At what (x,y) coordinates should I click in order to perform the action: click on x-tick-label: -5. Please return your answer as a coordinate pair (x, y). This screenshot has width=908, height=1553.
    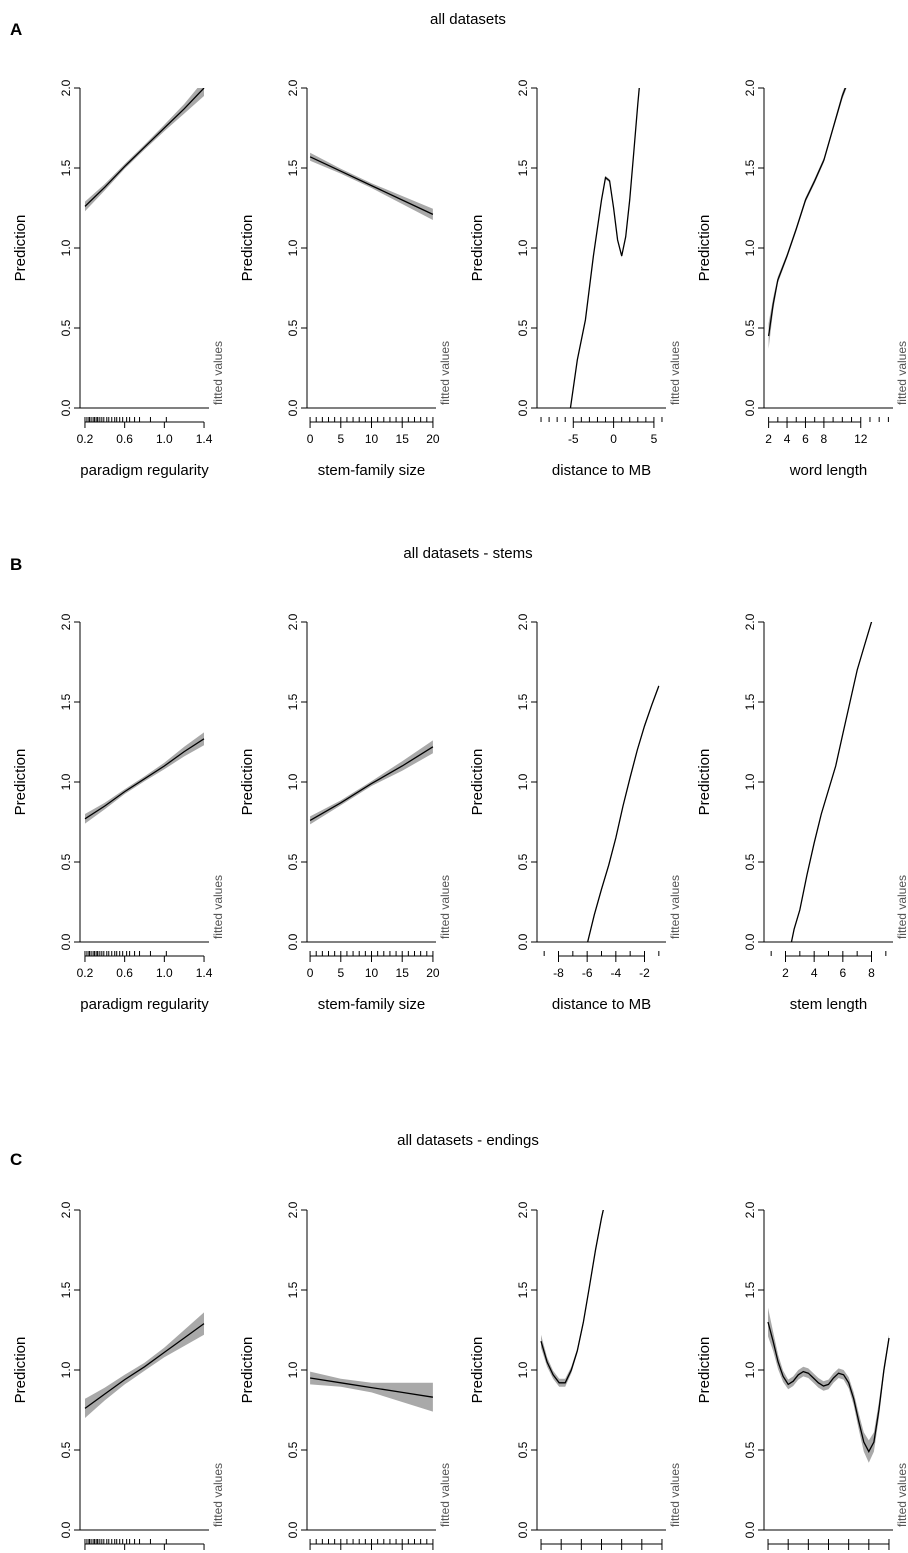
    Looking at the image, I should click on (573, 439).